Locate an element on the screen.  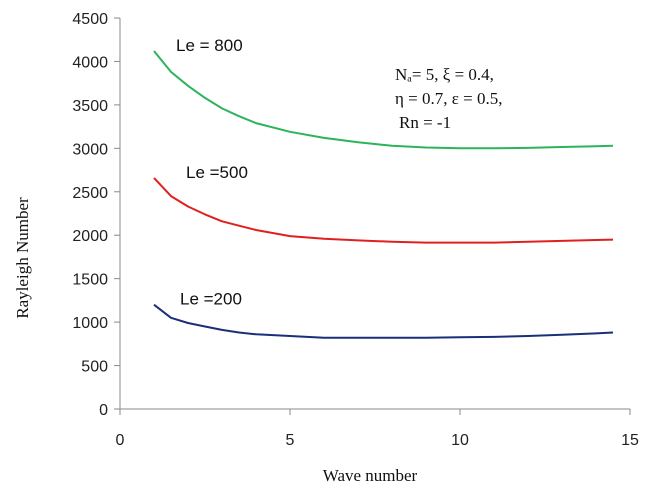
series-label-0: Le = 800 is located at coordinates (209, 45).